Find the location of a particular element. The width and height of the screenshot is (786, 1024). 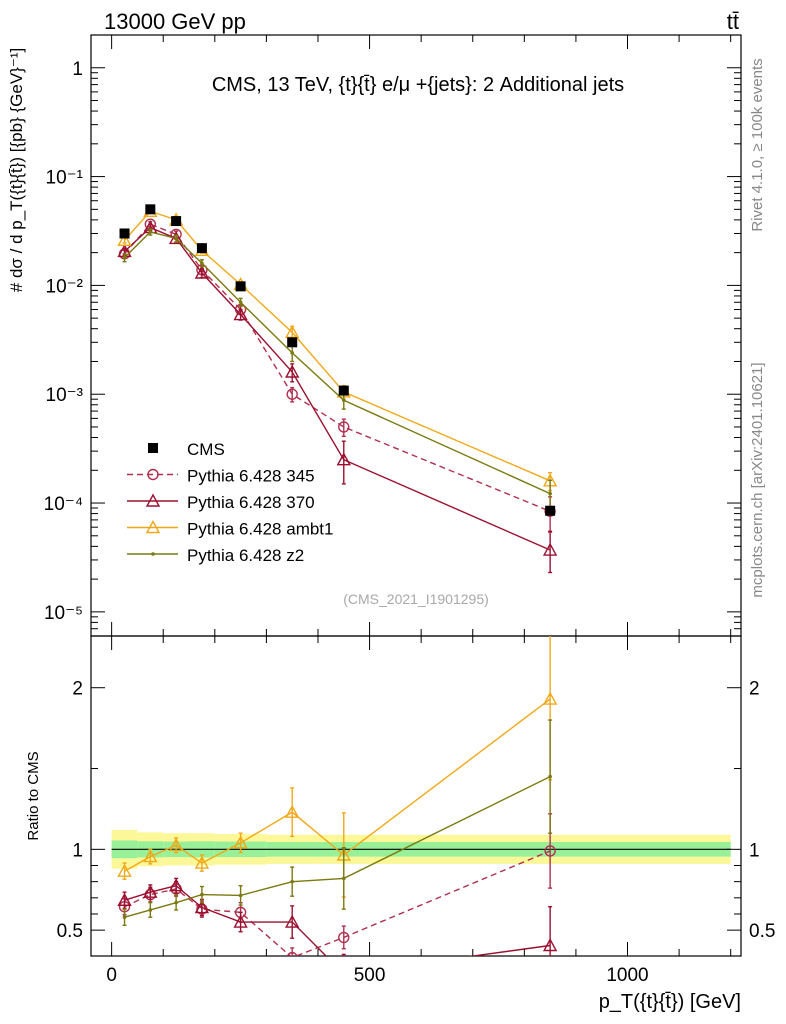

rivet-label: Rivet 4.1.0, ≥ 100k events is located at coordinates (757, 144).